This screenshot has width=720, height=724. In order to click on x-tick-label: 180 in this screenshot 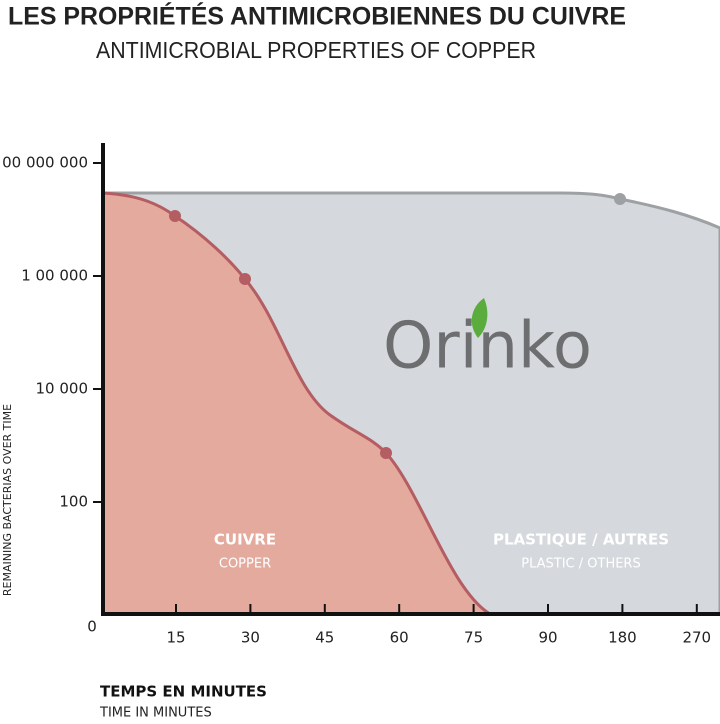, I will do `click(622, 638)`.